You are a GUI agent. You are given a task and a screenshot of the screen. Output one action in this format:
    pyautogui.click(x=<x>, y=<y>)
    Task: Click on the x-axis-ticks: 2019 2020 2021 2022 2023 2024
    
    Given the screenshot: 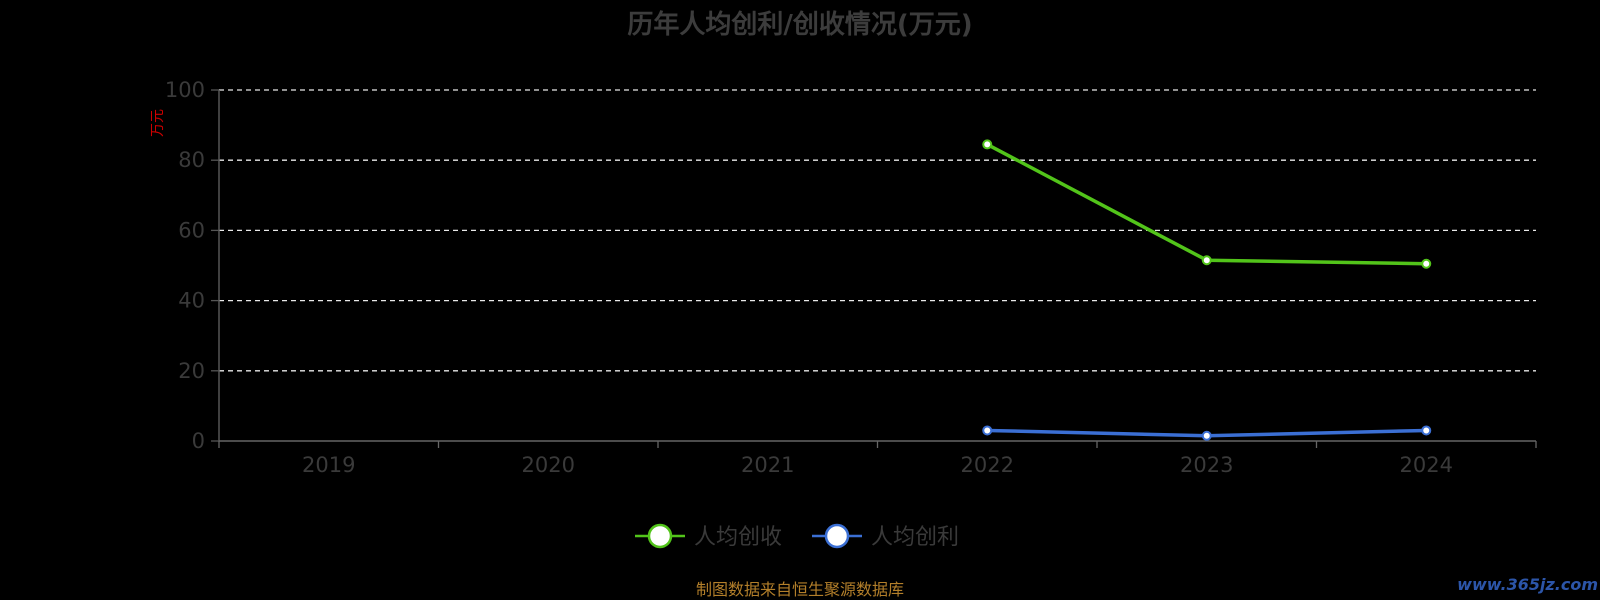 What is the action you would take?
    pyautogui.click(x=877, y=459)
    